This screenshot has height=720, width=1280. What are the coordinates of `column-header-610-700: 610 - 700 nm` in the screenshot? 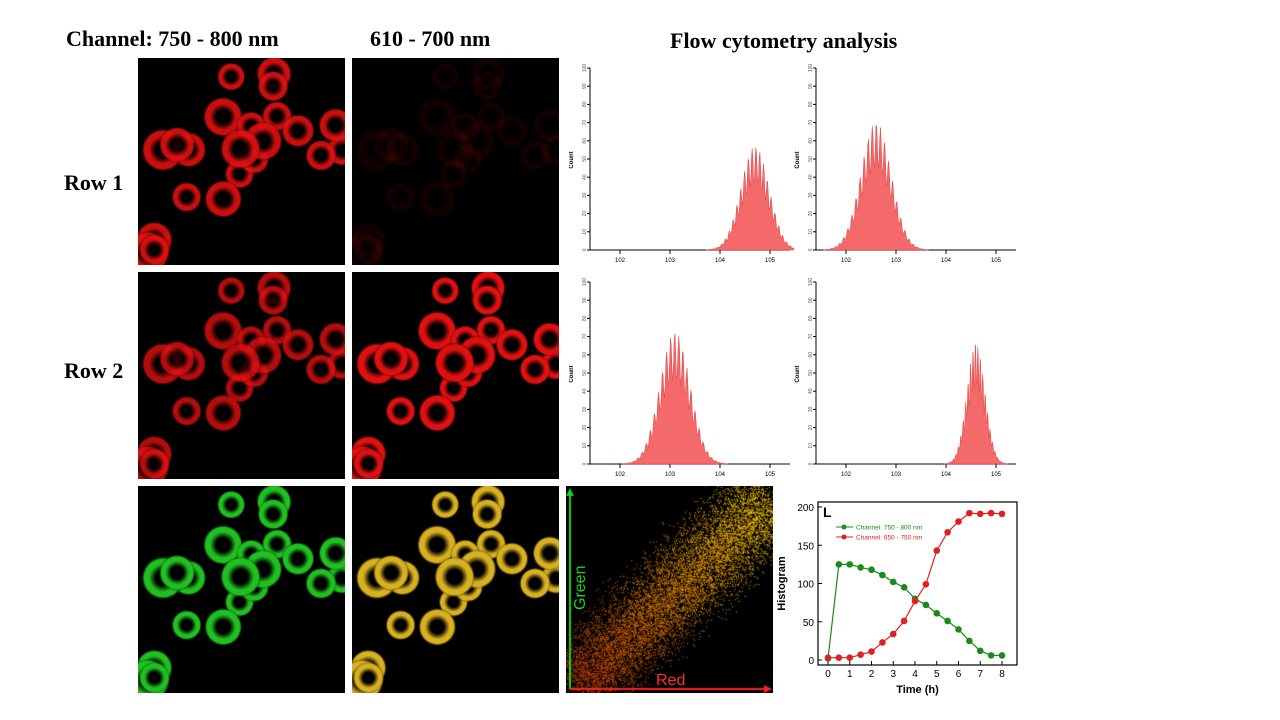 It's located at (430, 38).